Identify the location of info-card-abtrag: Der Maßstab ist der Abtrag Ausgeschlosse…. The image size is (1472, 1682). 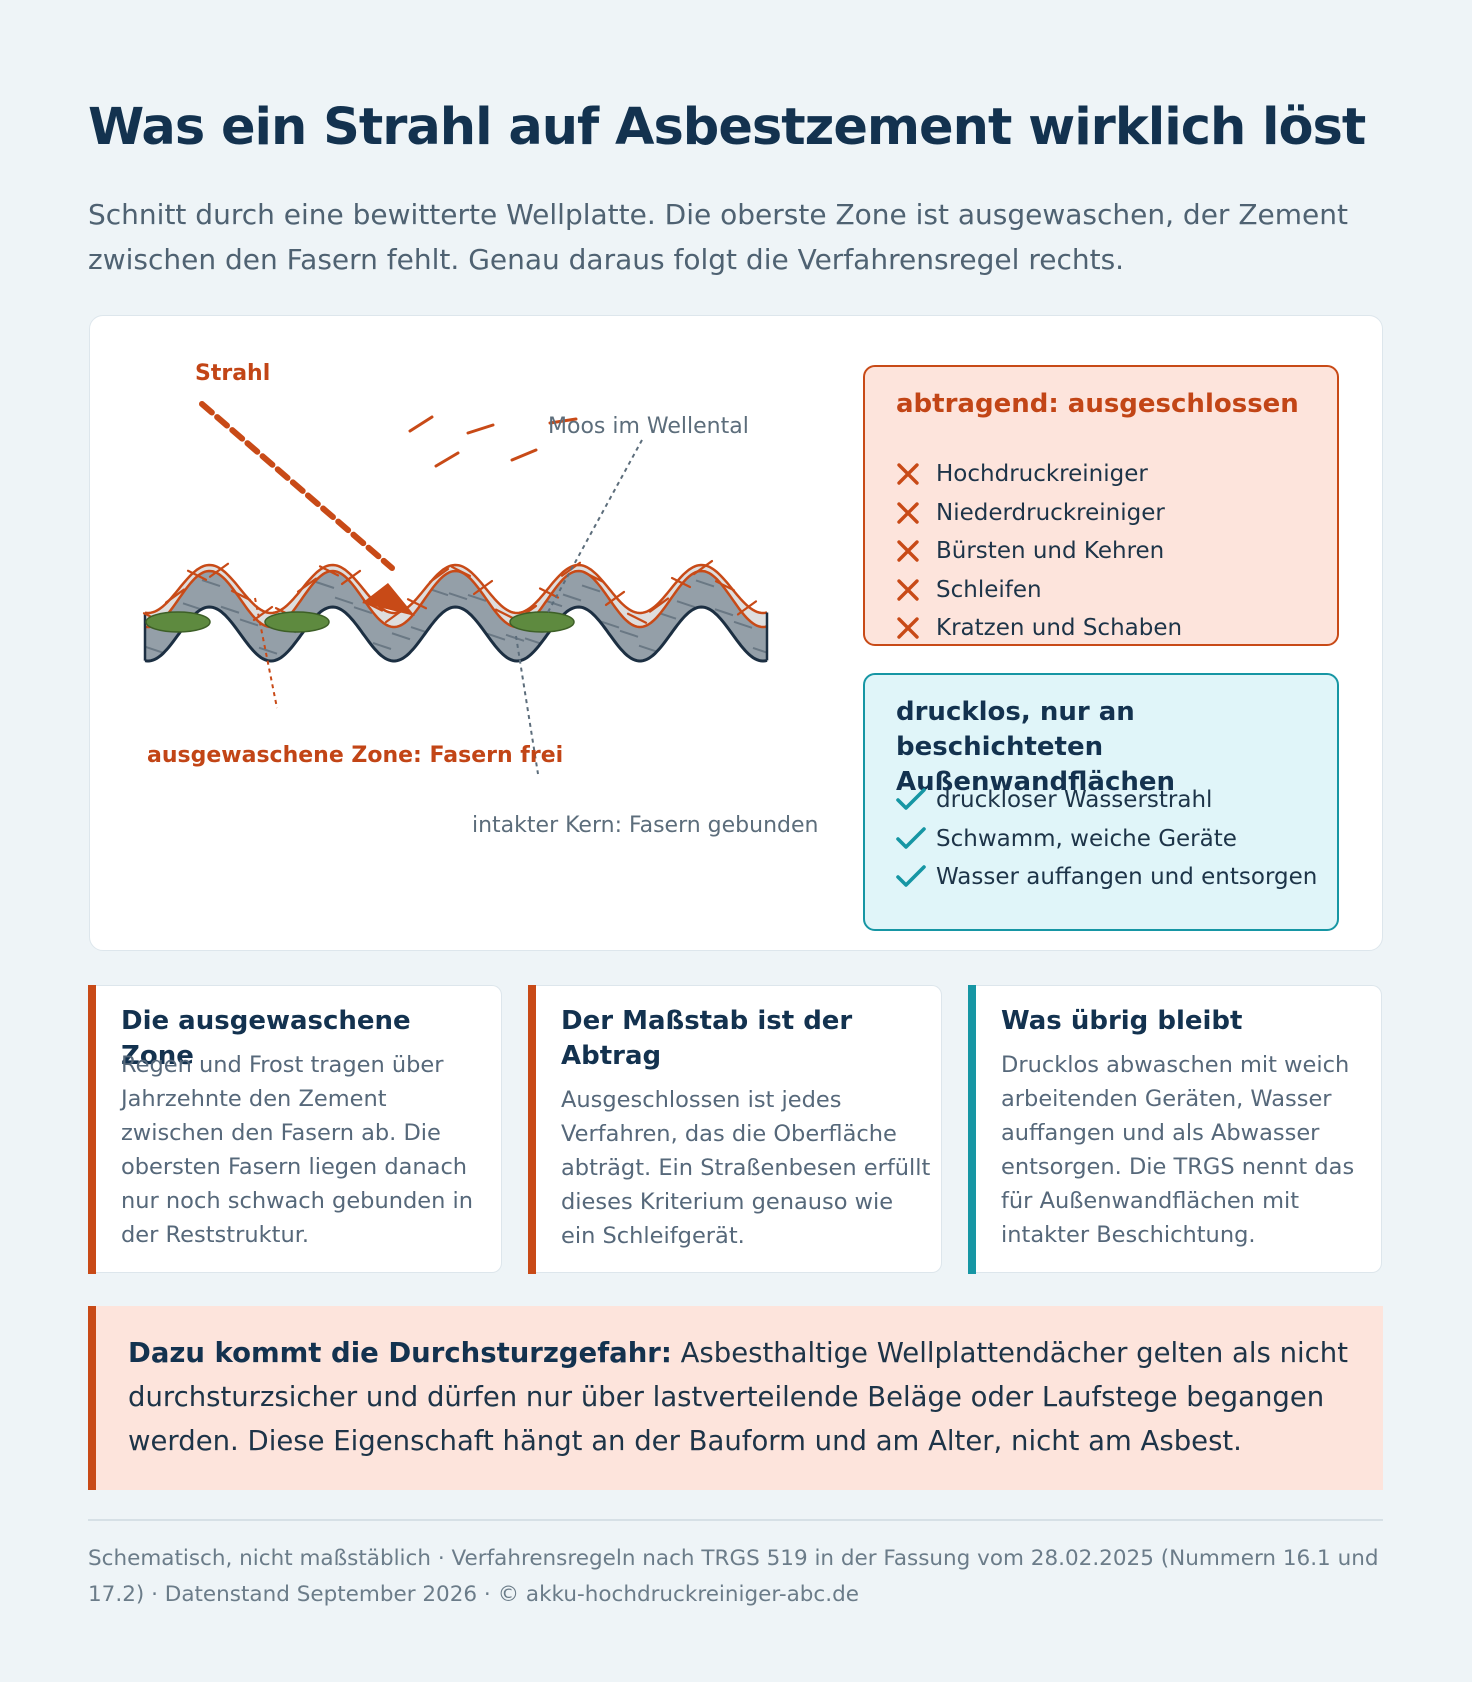
(735, 1129).